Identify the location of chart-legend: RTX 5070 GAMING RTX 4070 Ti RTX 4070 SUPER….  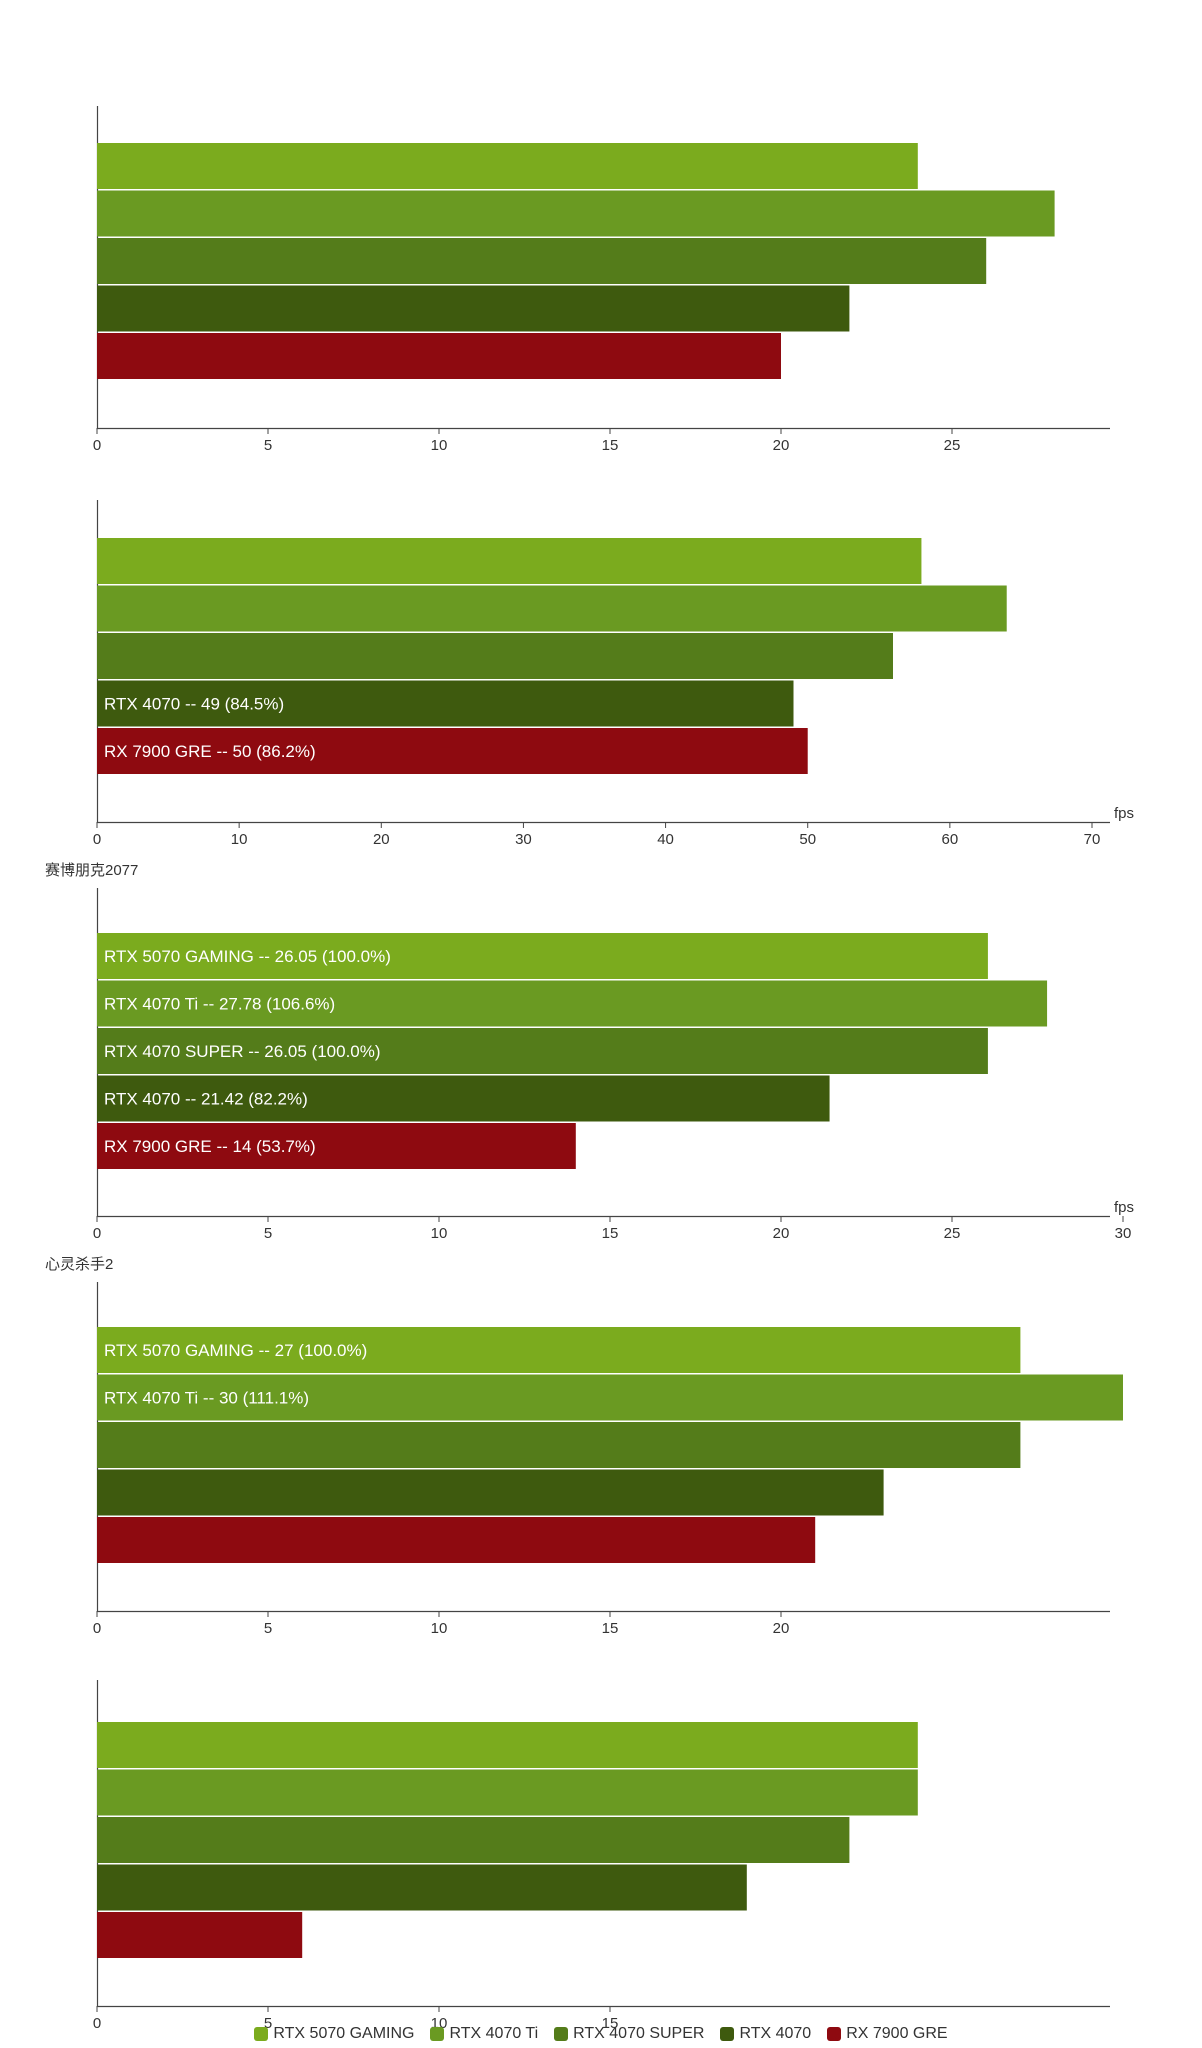
(601, 2034).